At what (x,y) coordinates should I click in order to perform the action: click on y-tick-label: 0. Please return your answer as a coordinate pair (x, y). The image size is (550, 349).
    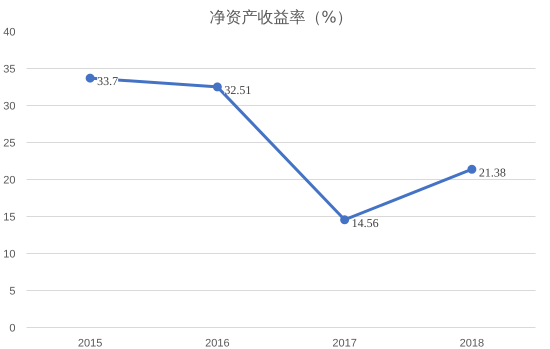
    Looking at the image, I should click on (12, 328).